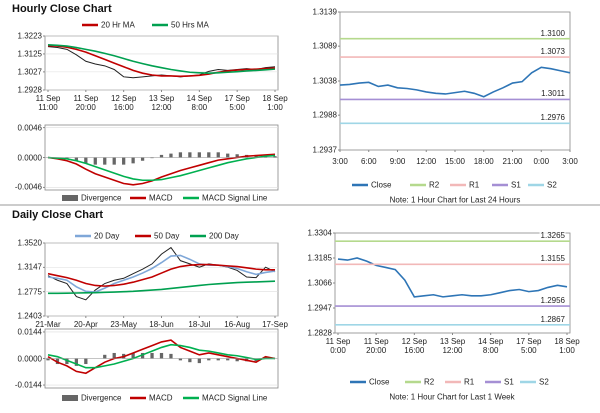  Describe the element at coordinates (552, 259) in the screenshot. I see `level-label: 1.3155` at that location.